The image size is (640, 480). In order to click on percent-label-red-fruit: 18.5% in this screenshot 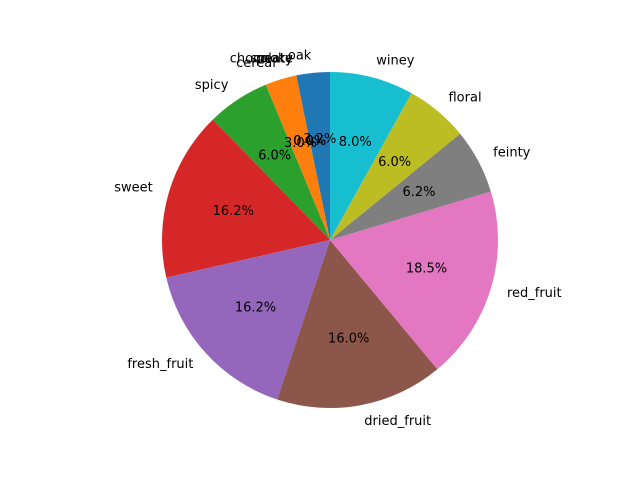, I will do `click(426, 269)`.